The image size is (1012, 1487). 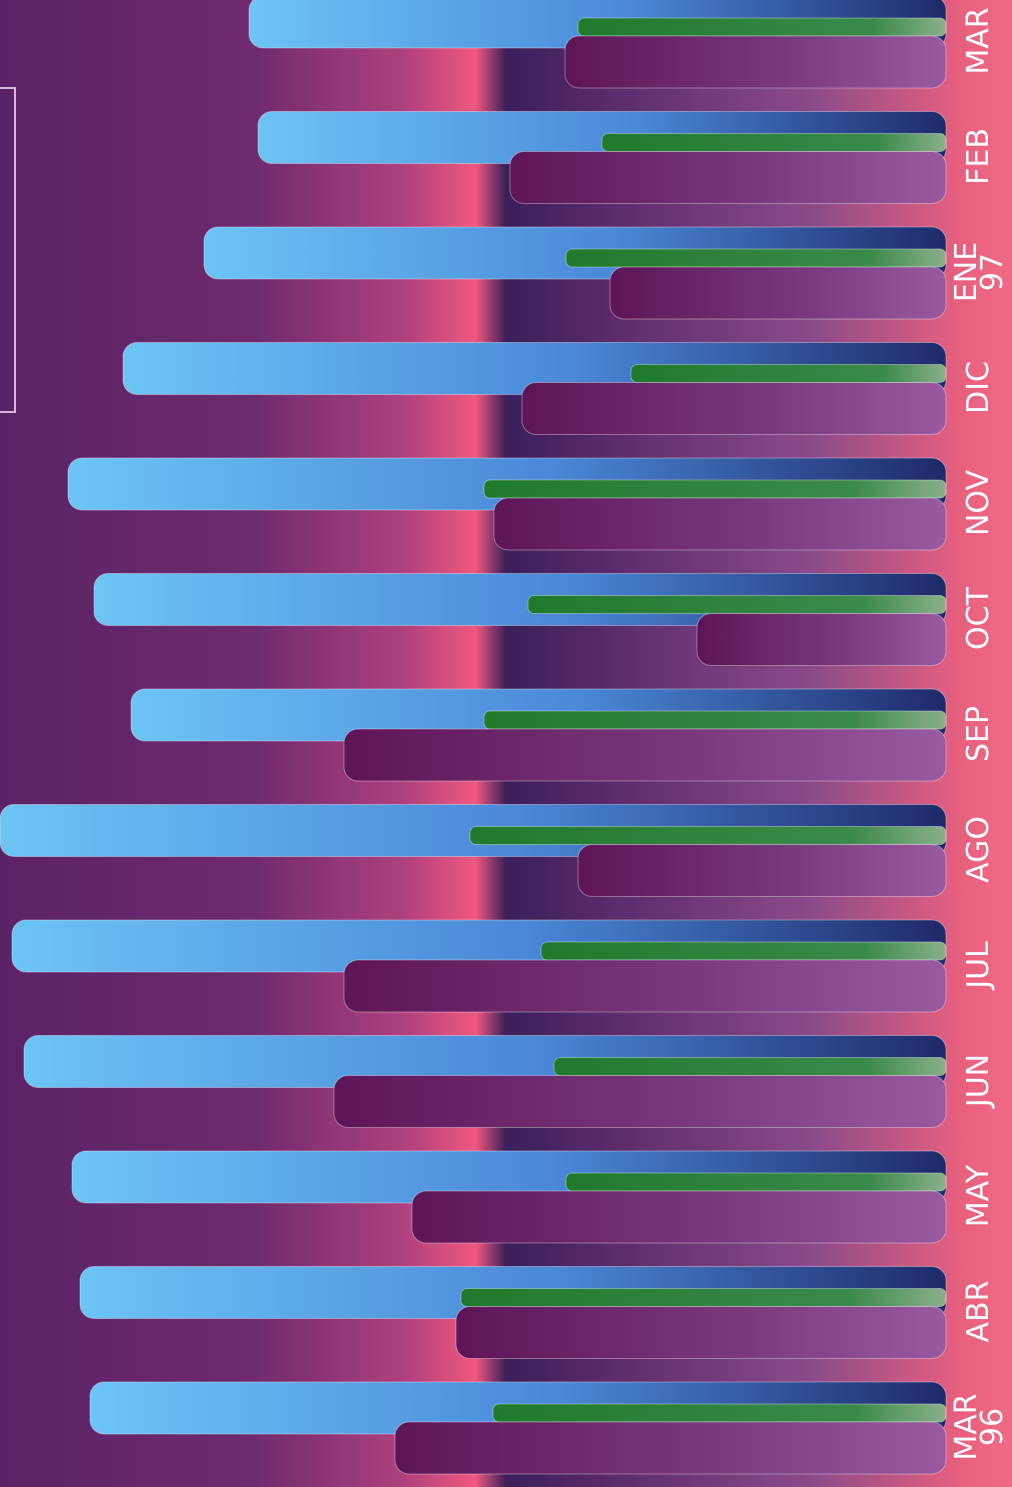 I want to click on month-label-line: 96, so click(x=992, y=1427).